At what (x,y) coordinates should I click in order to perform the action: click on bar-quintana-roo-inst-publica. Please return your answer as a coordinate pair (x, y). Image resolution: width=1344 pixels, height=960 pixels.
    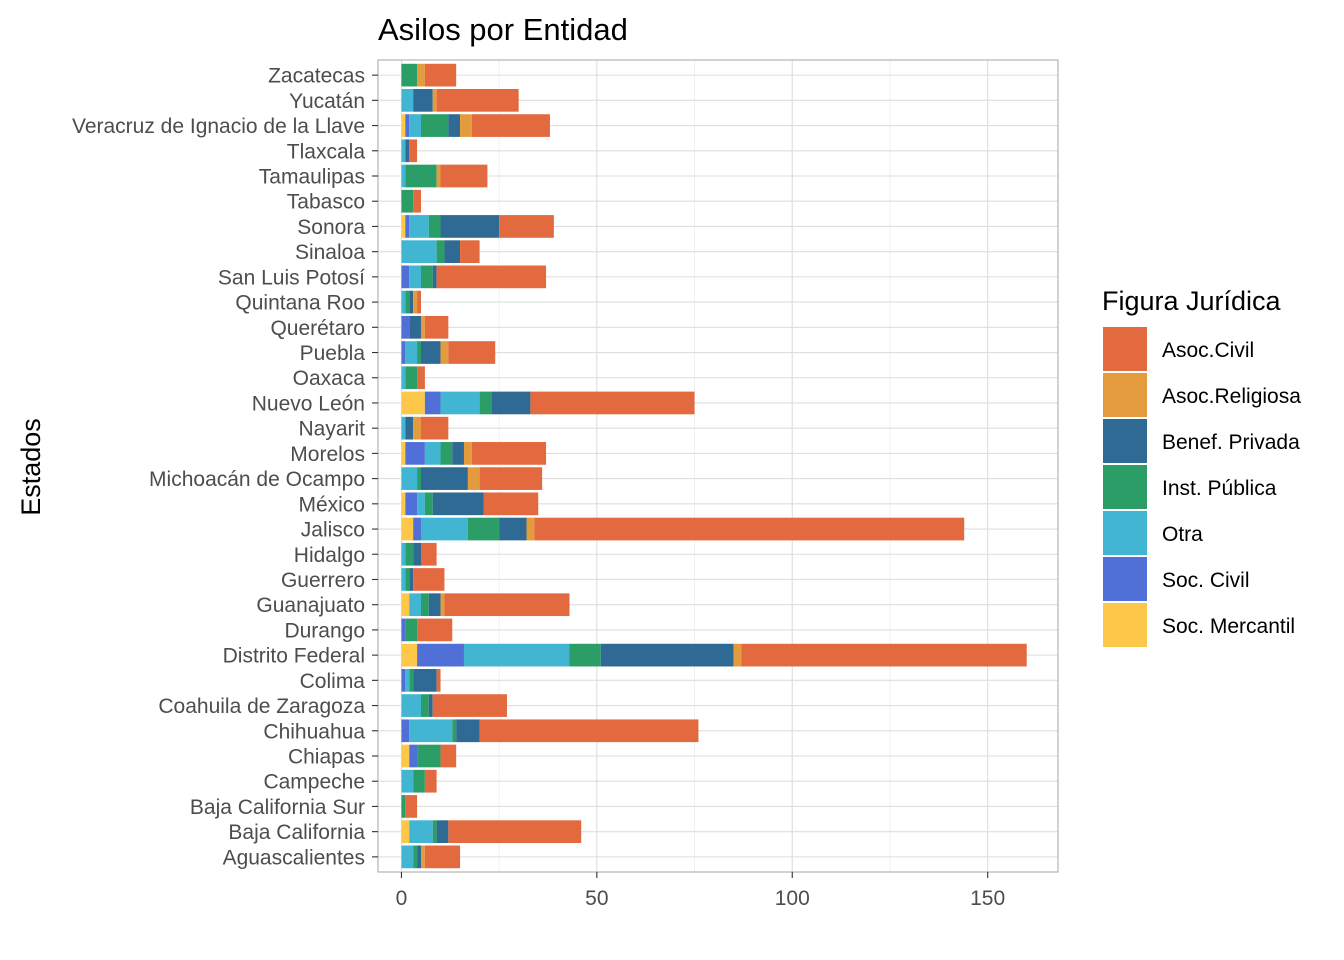
    Looking at the image, I should click on (407, 302).